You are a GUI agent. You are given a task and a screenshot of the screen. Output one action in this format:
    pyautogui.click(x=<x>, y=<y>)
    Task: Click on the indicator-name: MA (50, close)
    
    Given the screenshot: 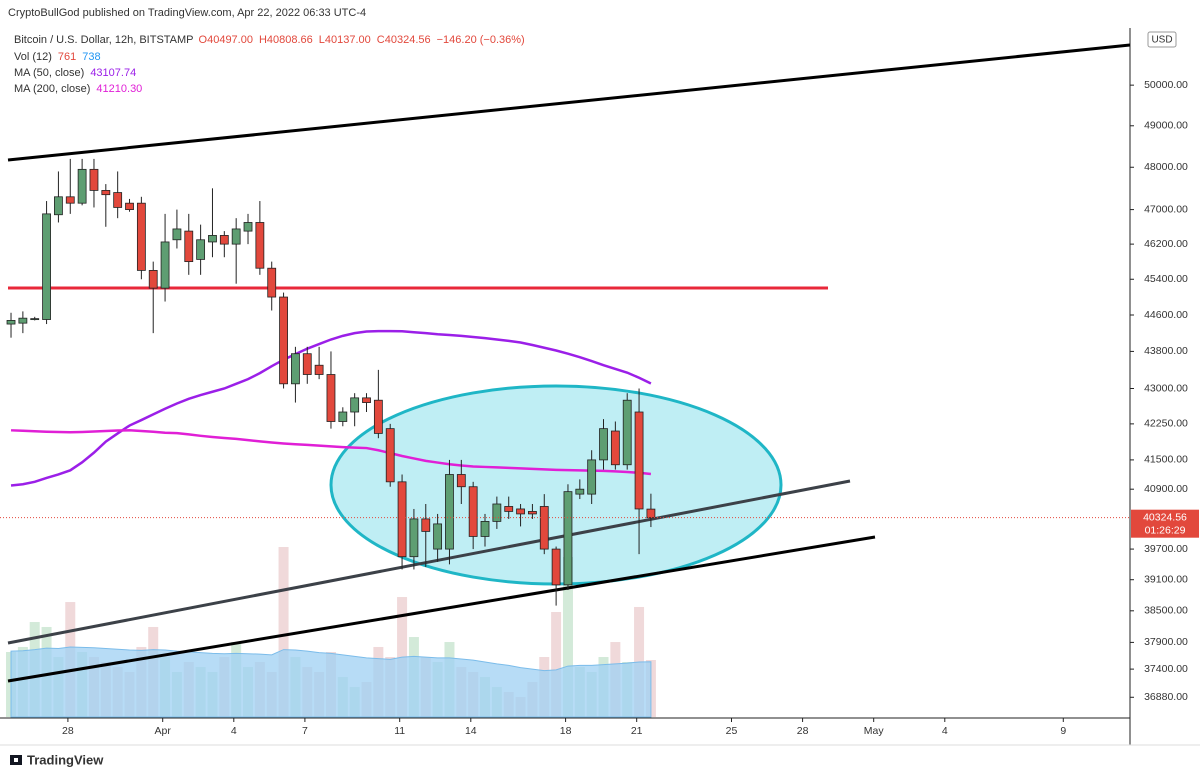 What is the action you would take?
    pyautogui.click(x=49, y=73)
    